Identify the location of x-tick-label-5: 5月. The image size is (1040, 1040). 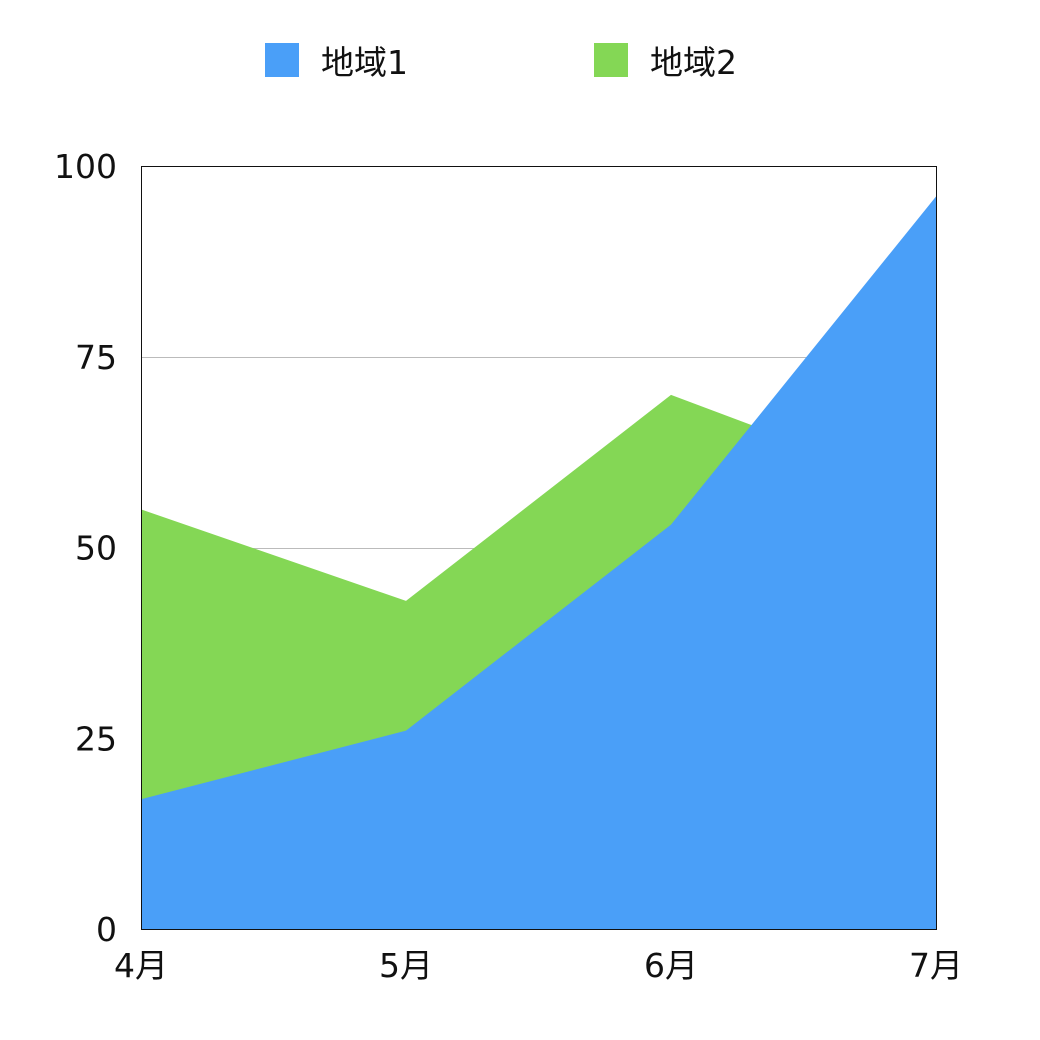
(406, 965).